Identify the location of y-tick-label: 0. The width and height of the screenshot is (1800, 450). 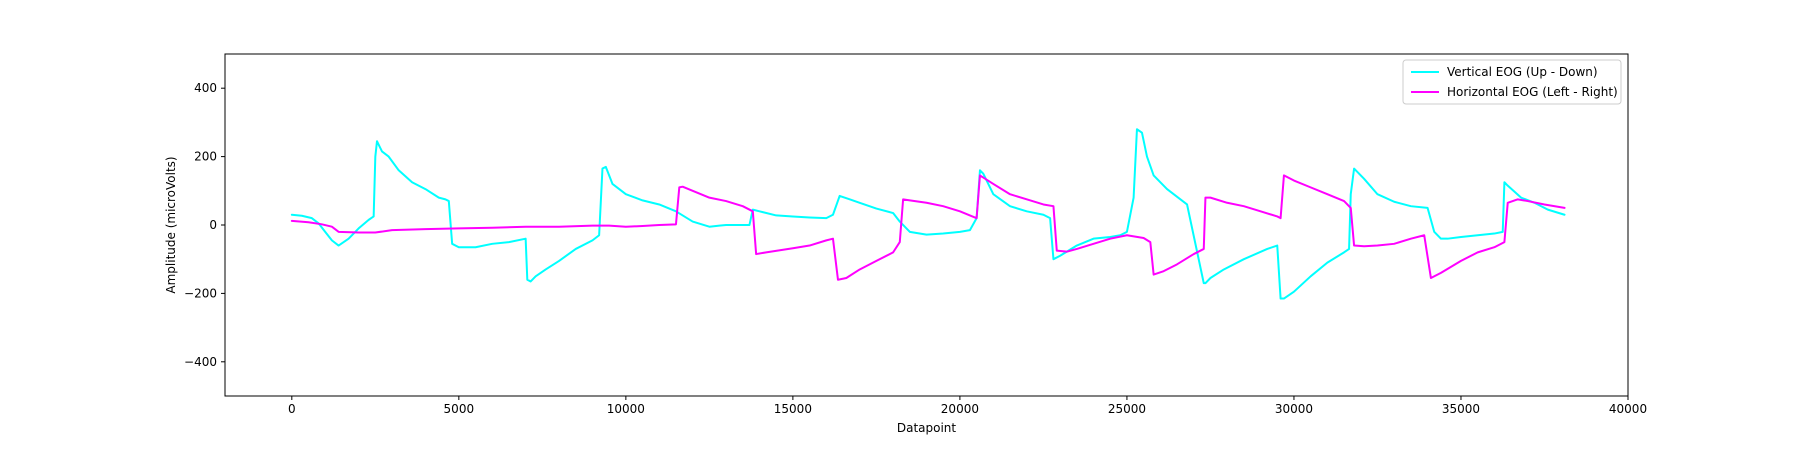
(213, 225).